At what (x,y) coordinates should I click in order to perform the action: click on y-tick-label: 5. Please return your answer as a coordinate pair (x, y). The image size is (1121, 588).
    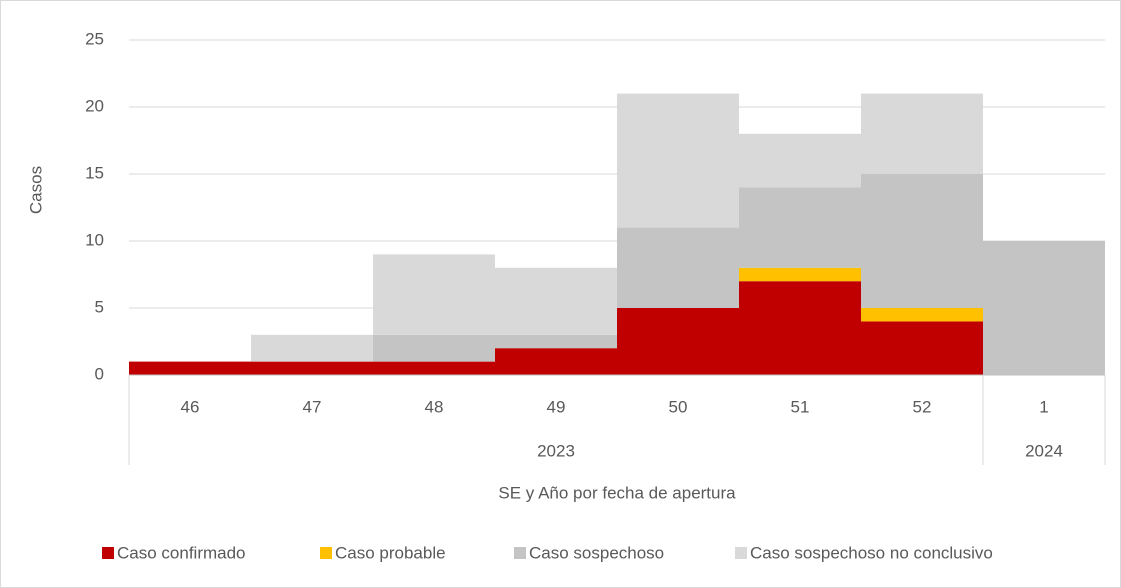
    Looking at the image, I should click on (99, 306).